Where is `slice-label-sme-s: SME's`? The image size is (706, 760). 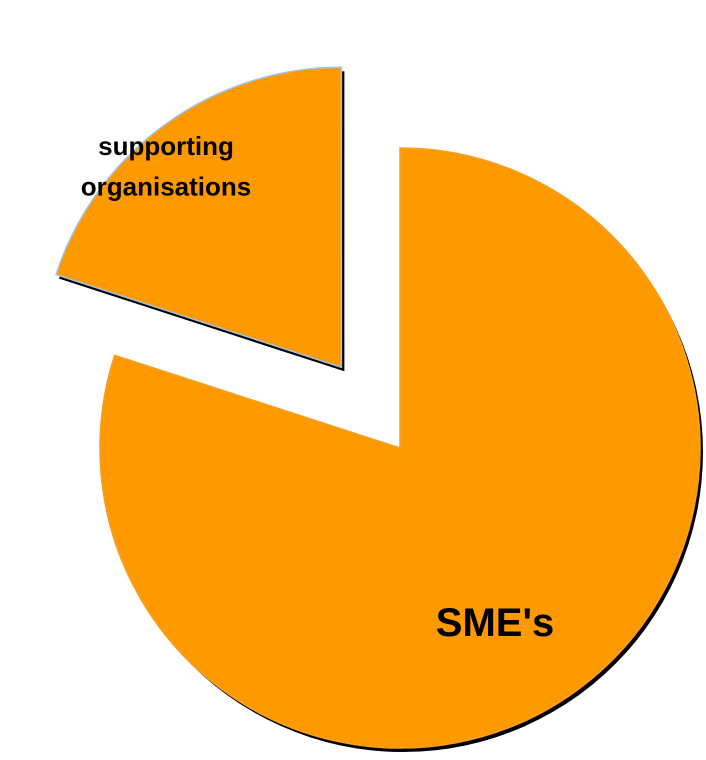
slice-label-sme-s: SME's is located at coordinates (495, 623).